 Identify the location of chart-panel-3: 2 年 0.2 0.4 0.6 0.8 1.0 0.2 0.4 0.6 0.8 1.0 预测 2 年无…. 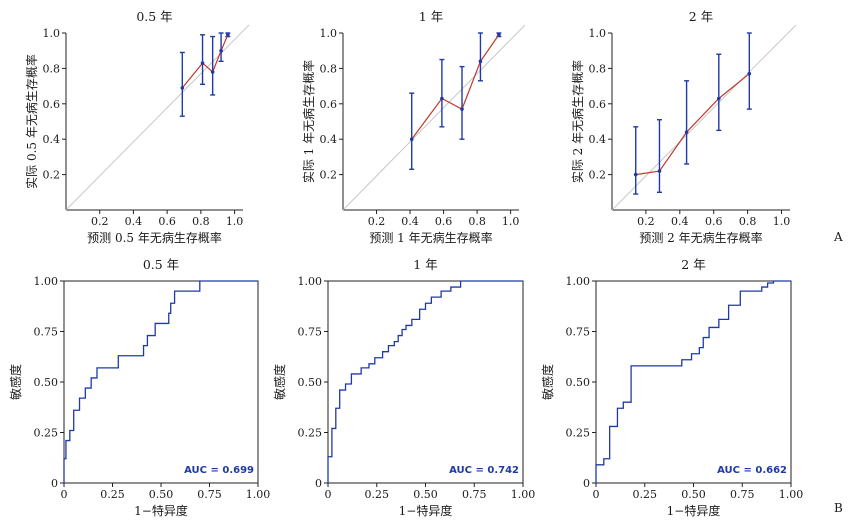
(683, 127).